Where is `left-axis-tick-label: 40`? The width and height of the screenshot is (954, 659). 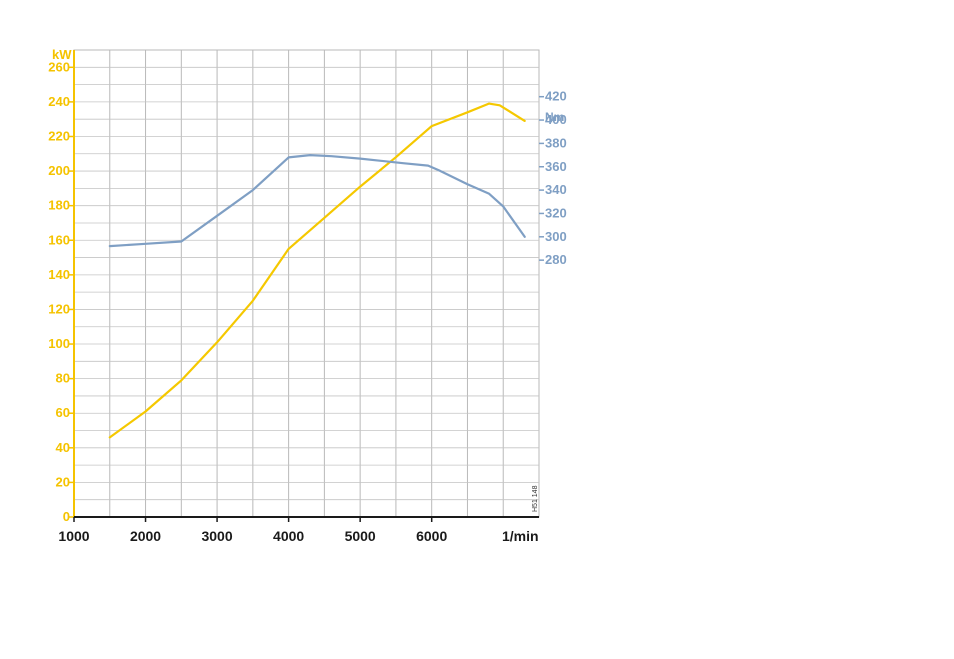
left-axis-tick-label: 40 is located at coordinates (63, 447).